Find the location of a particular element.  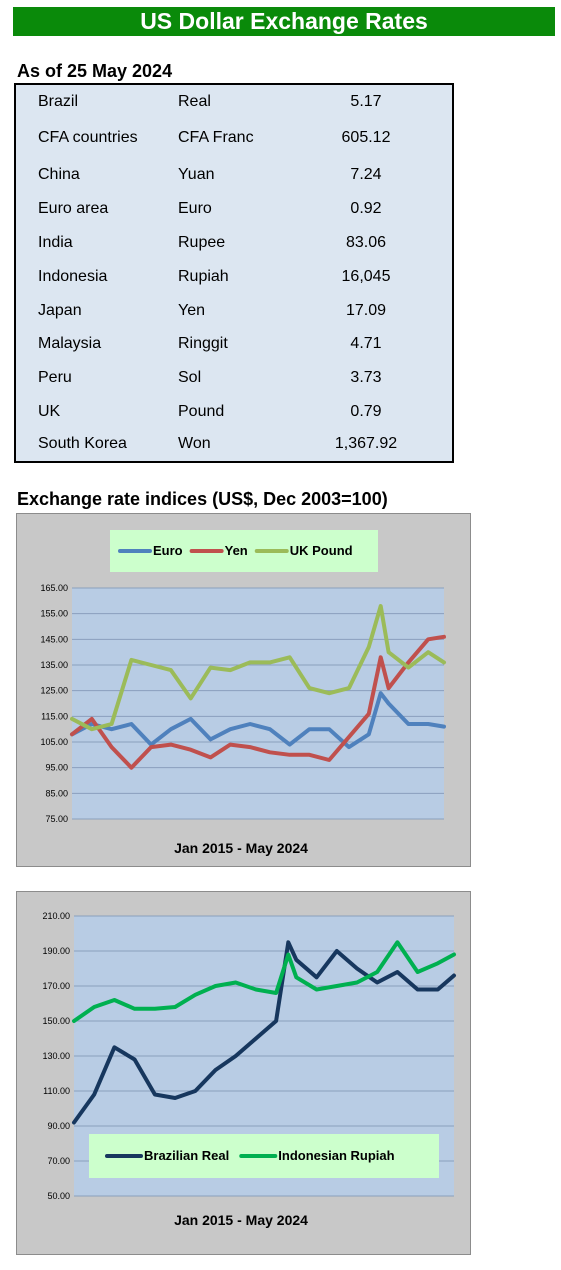

series-line-yen is located at coordinates (258, 702).